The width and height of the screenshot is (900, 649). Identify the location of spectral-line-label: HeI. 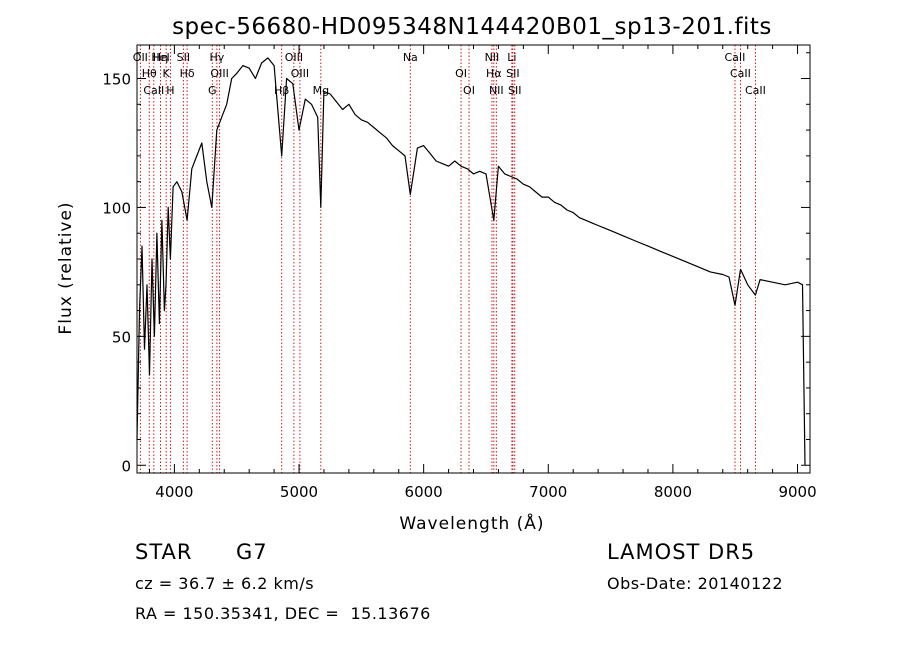
(160, 57).